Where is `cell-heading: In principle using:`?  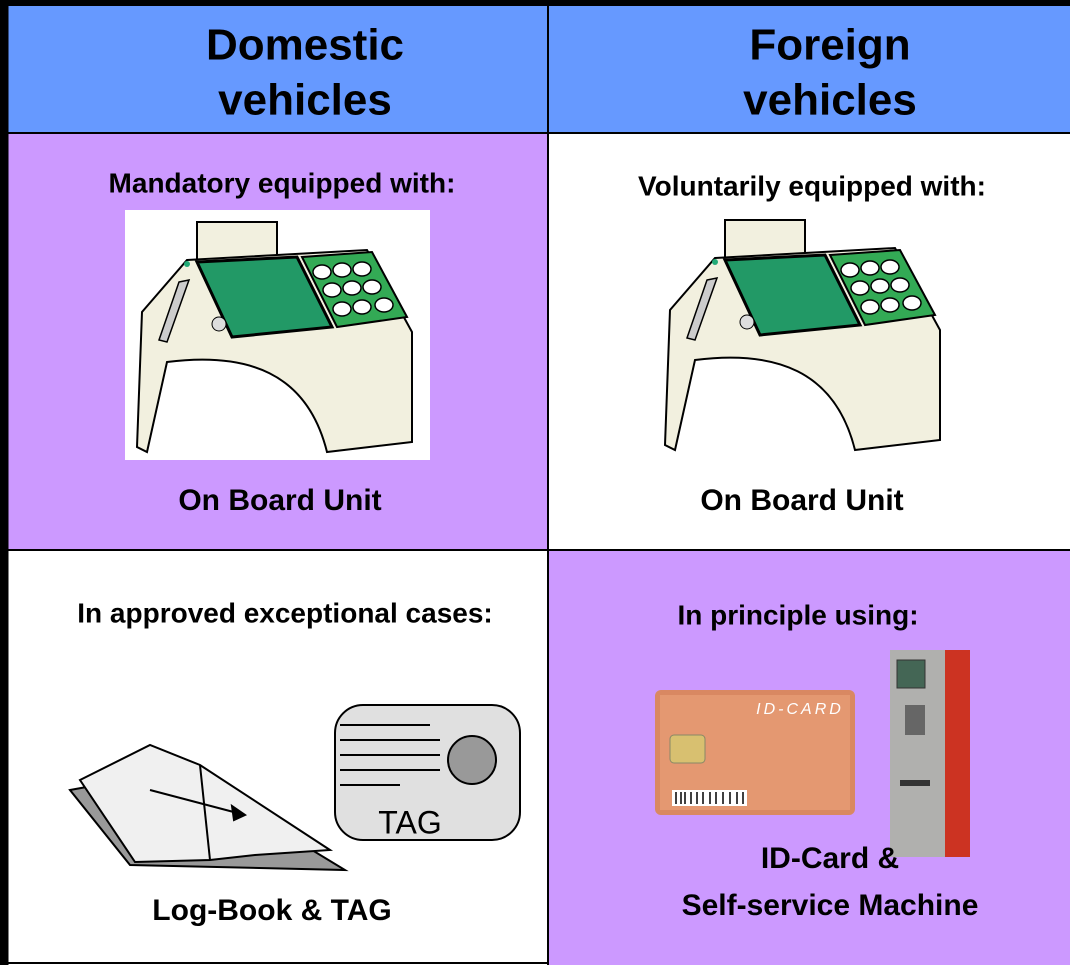
cell-heading: In principle using: is located at coordinates (797, 614).